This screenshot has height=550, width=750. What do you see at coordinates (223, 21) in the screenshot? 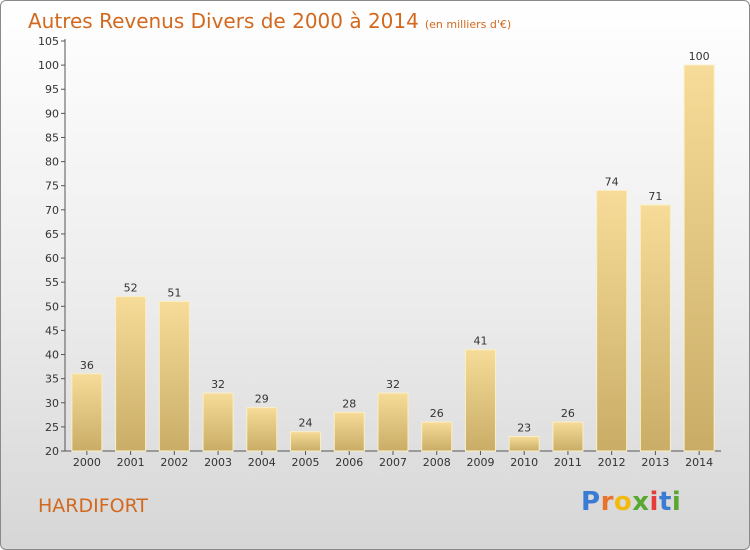
I see `title-text: Autres Revenus Divers de 2000 à 2014` at bounding box center [223, 21].